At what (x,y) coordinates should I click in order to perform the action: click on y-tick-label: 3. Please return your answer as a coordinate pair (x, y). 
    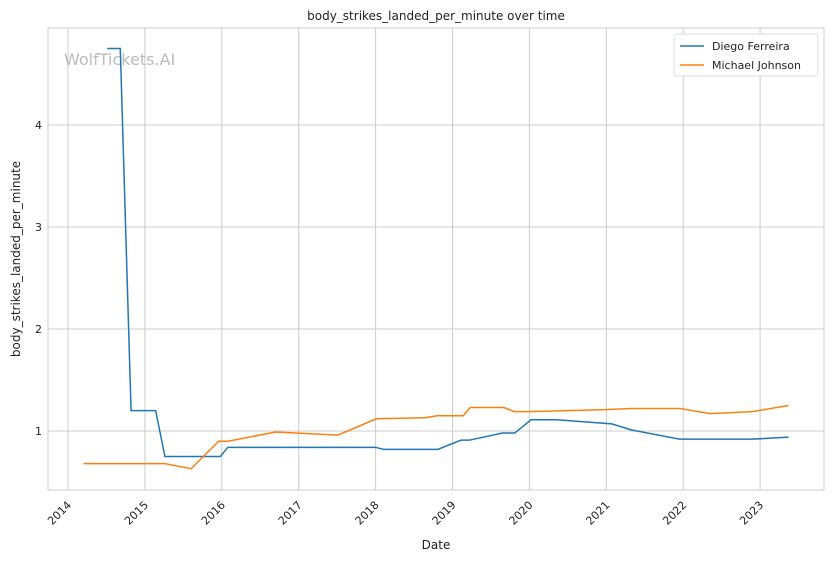
    Looking at the image, I should click on (38, 227).